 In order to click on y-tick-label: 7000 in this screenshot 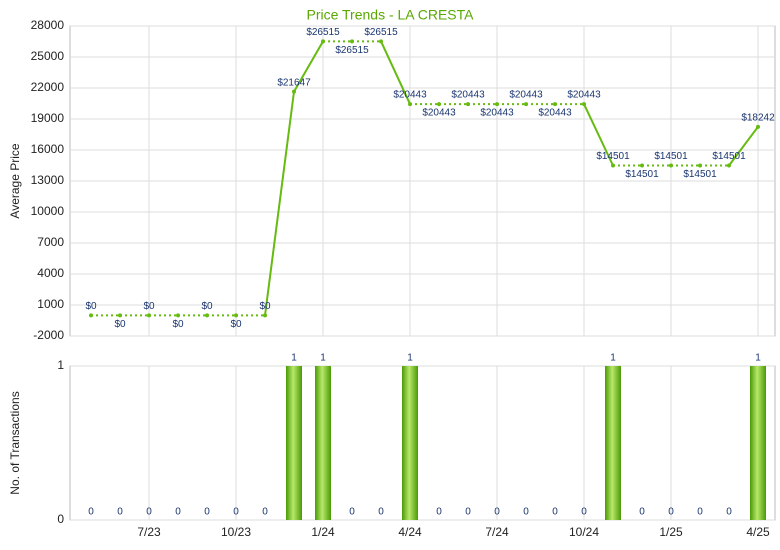, I will do `click(50, 242)`.